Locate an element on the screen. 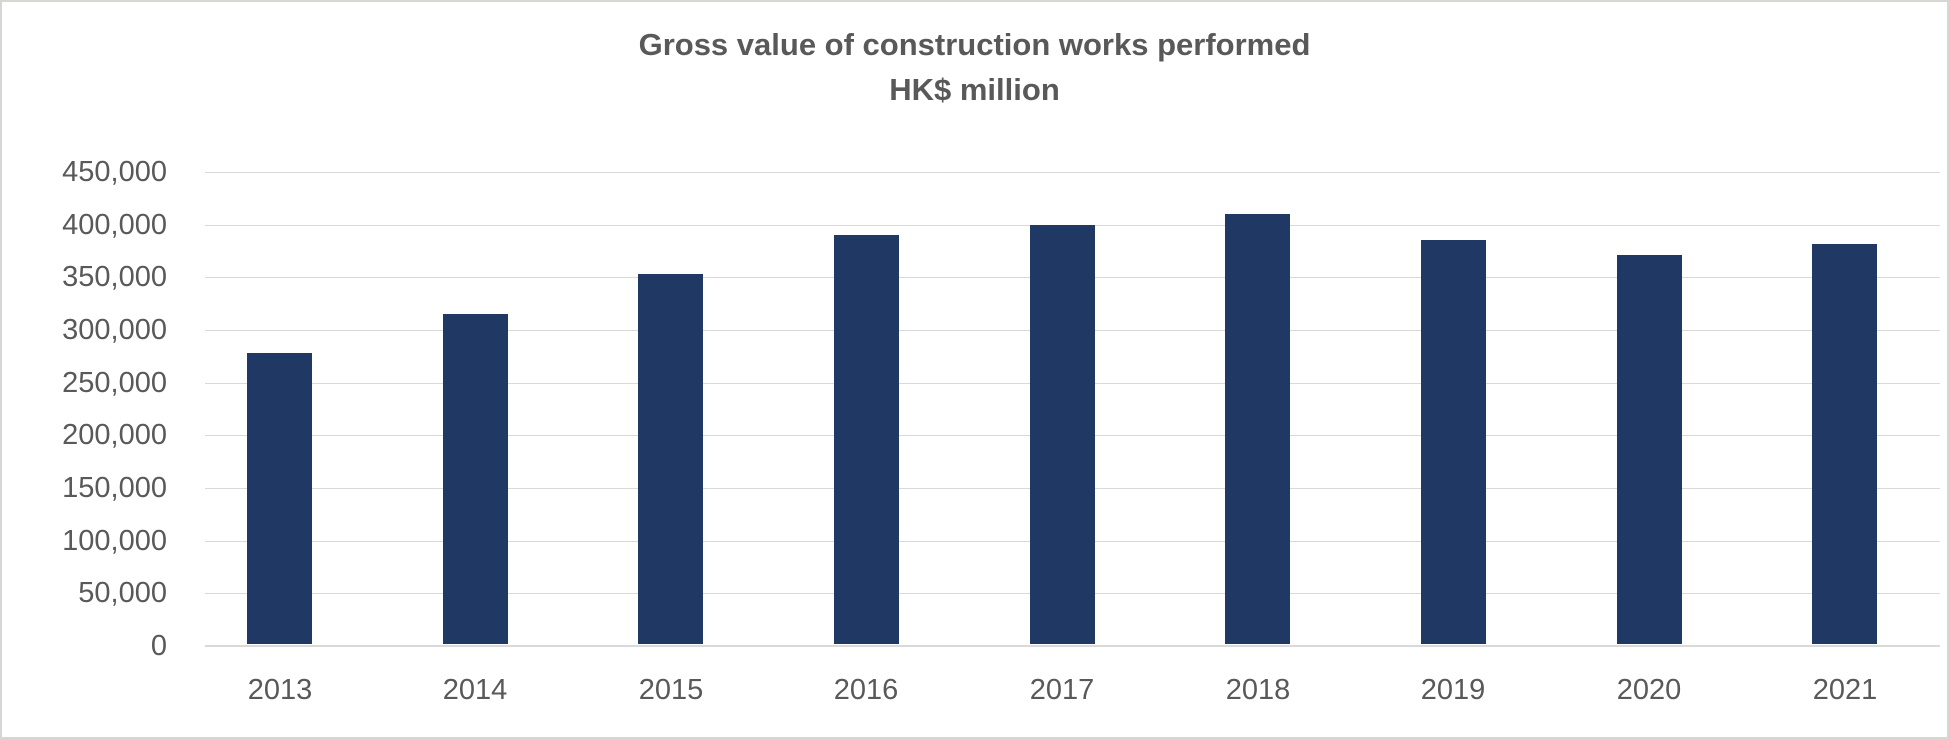 The image size is (1949, 739). bar-2019 is located at coordinates (1453, 442).